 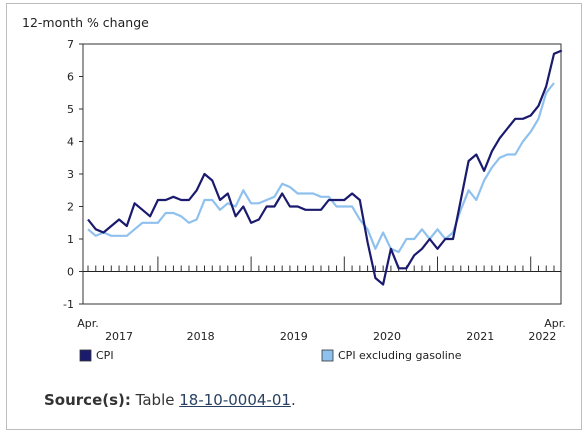 I want to click on x-end-month-label: Apr., so click(x=555, y=323).